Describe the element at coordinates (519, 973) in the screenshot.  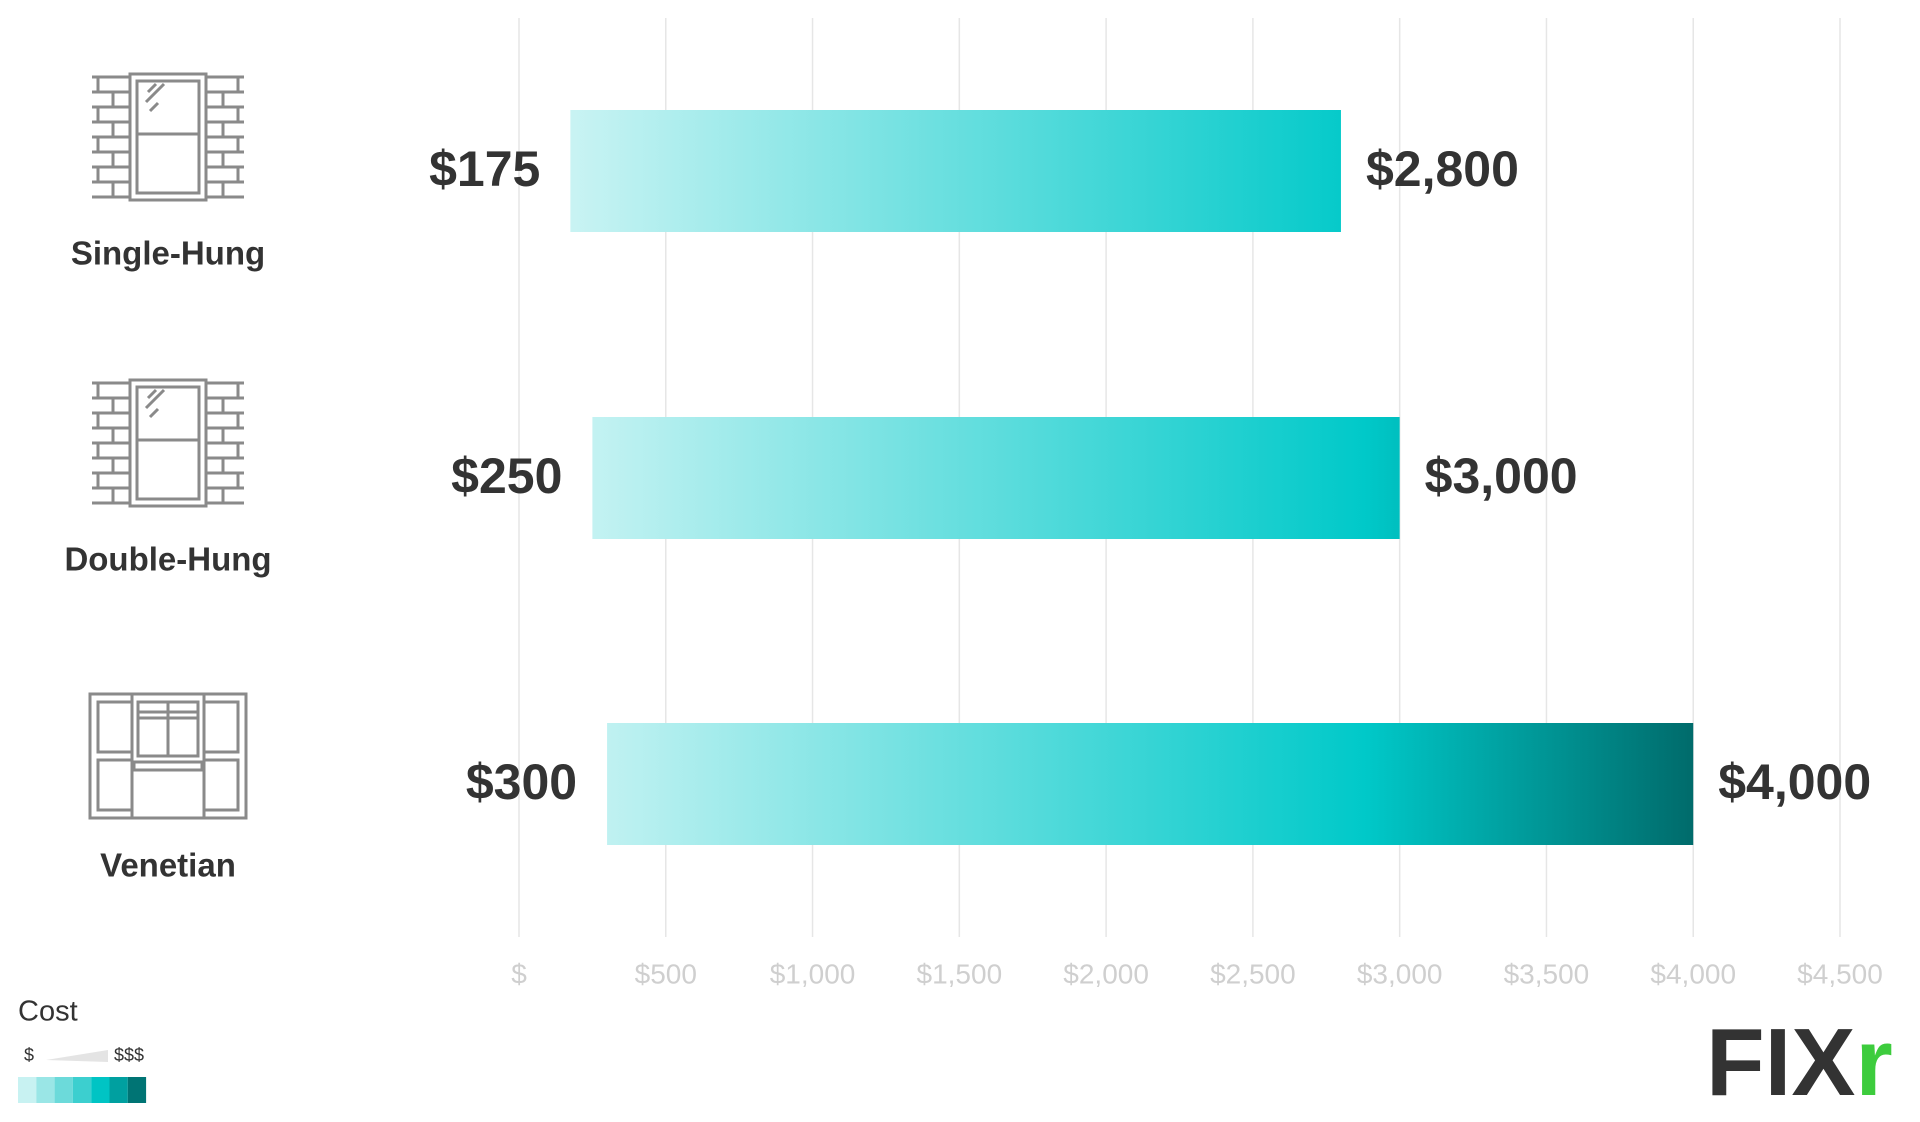
I see `x-tick-label: $` at that location.